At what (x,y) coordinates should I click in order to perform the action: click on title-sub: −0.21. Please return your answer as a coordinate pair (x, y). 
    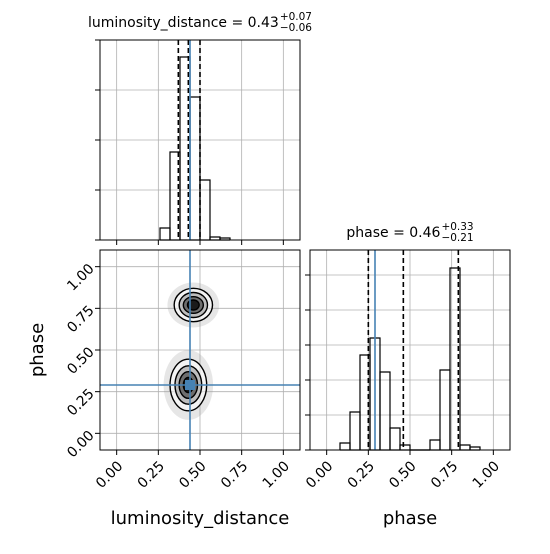
    Looking at the image, I should click on (457, 238).